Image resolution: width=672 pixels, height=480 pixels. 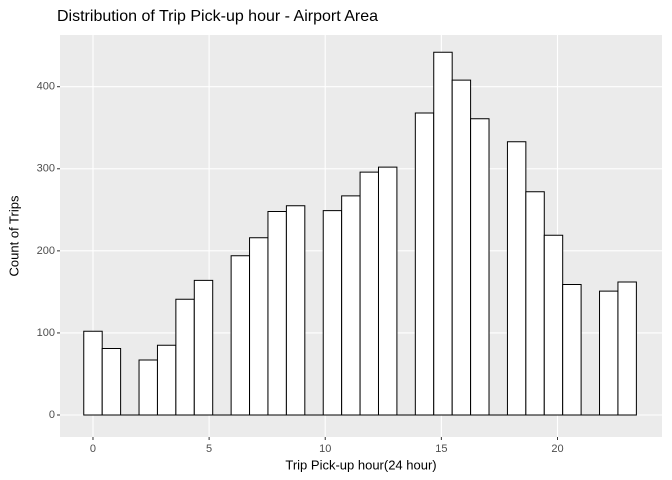 I want to click on y-tick-label: 100, so click(x=46, y=333).